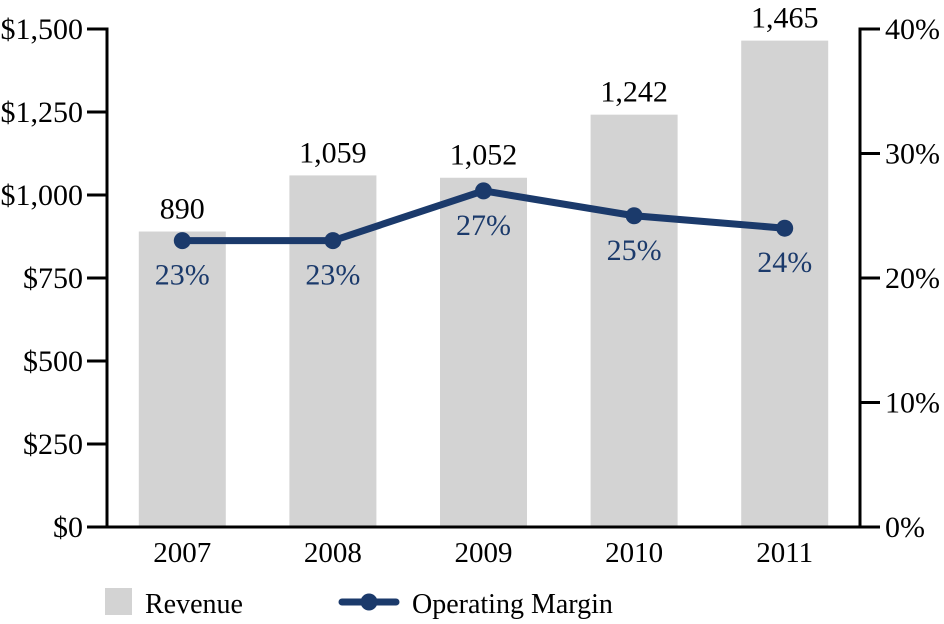 Image resolution: width=944 pixels, height=624 pixels. What do you see at coordinates (634, 92) in the screenshot?
I see `bar-value-label: 1,242` at bounding box center [634, 92].